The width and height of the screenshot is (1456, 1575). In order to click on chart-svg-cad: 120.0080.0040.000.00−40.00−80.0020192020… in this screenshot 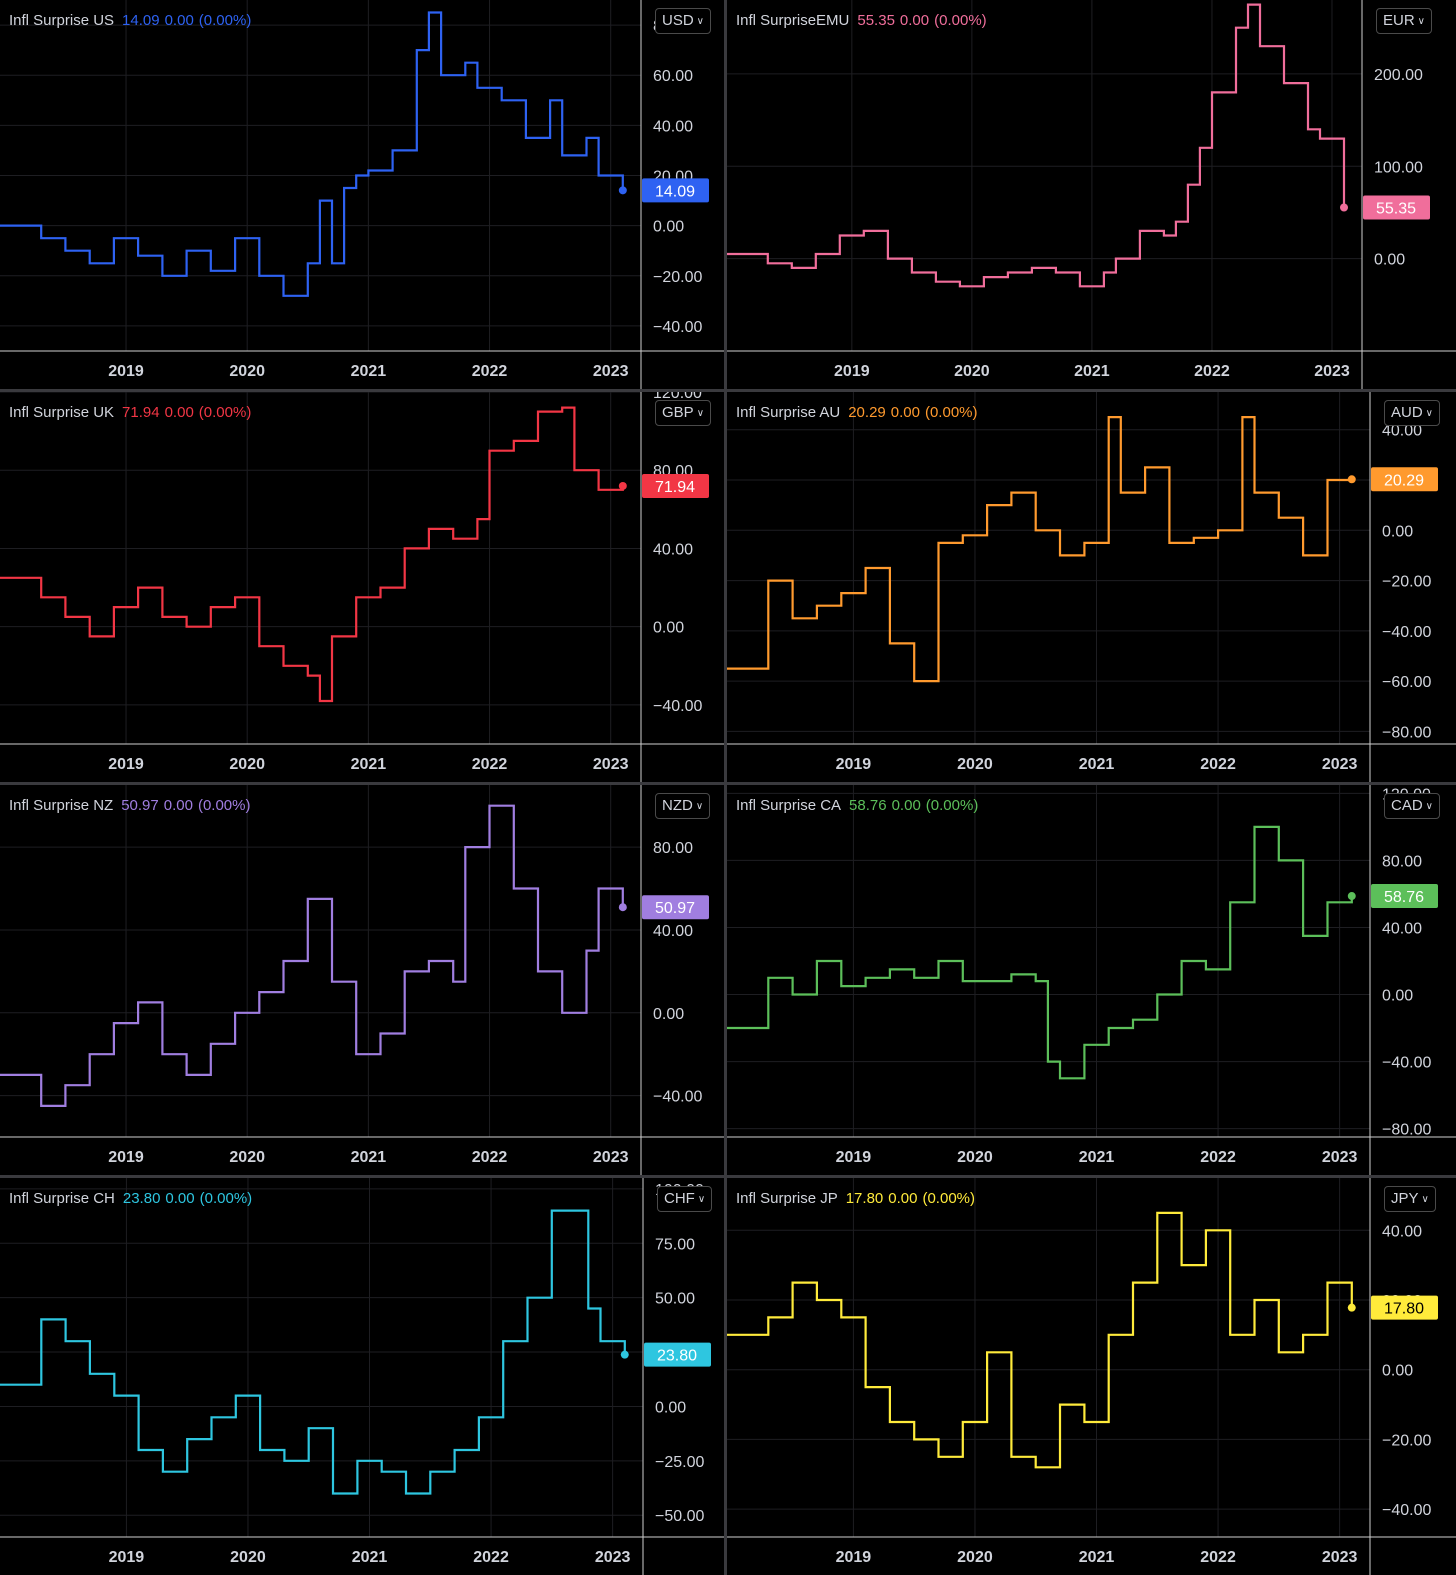, I will do `click(1091, 980)`.